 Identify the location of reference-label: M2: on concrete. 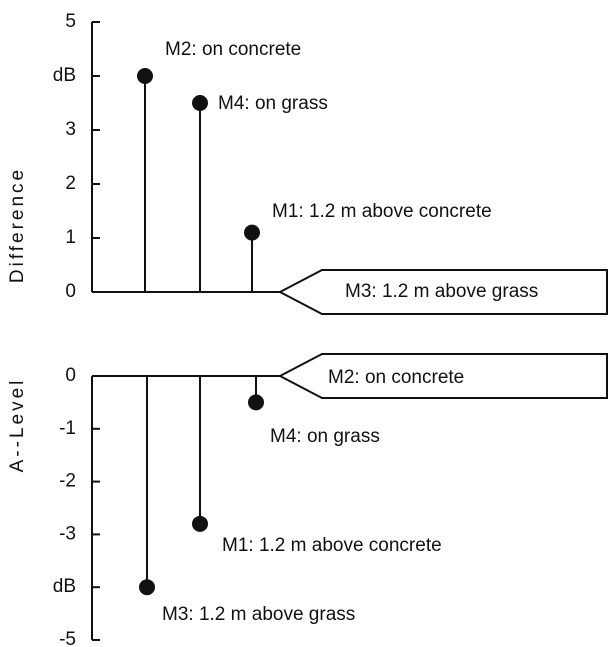
(396, 377).